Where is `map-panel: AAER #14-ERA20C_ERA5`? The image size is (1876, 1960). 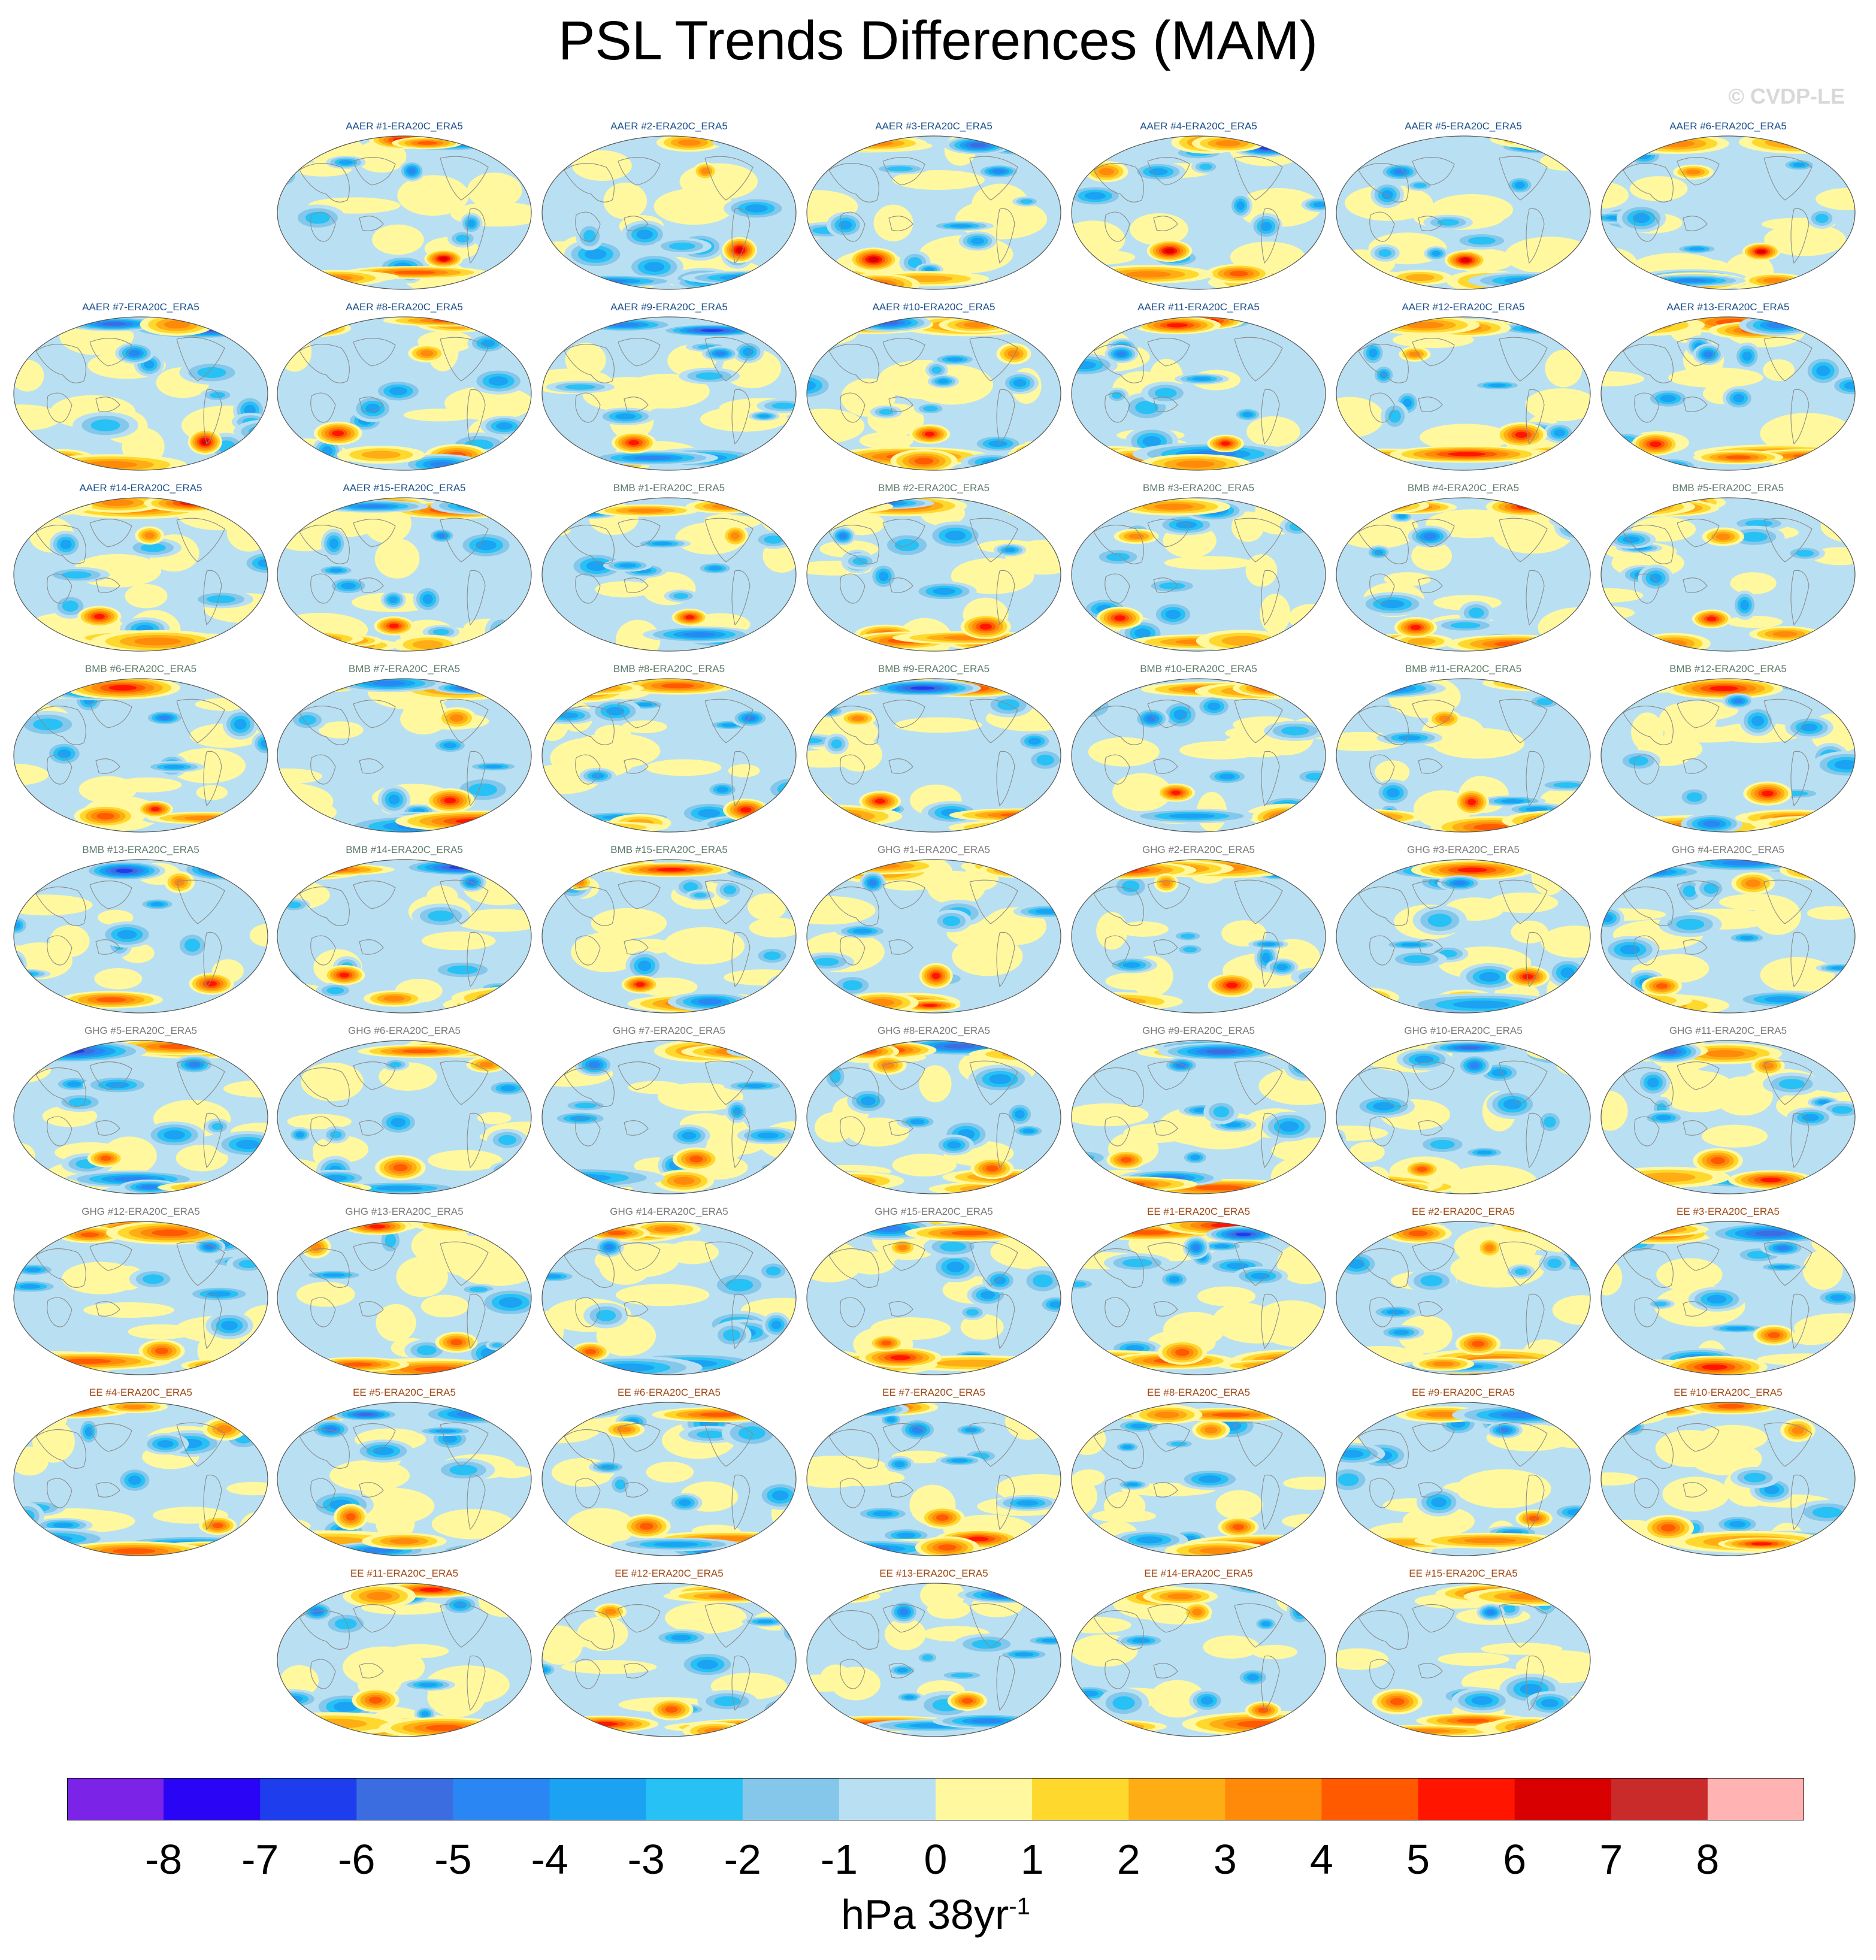 map-panel: AAER #14-ERA20C_ERA5 is located at coordinates (141, 571).